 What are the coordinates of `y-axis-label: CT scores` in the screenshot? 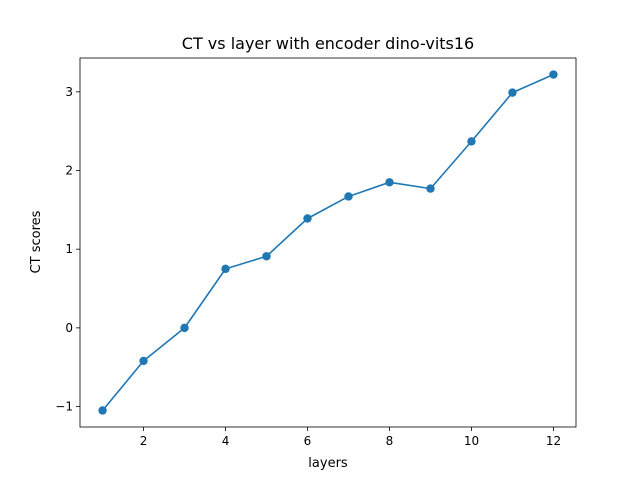 It's located at (36, 241).